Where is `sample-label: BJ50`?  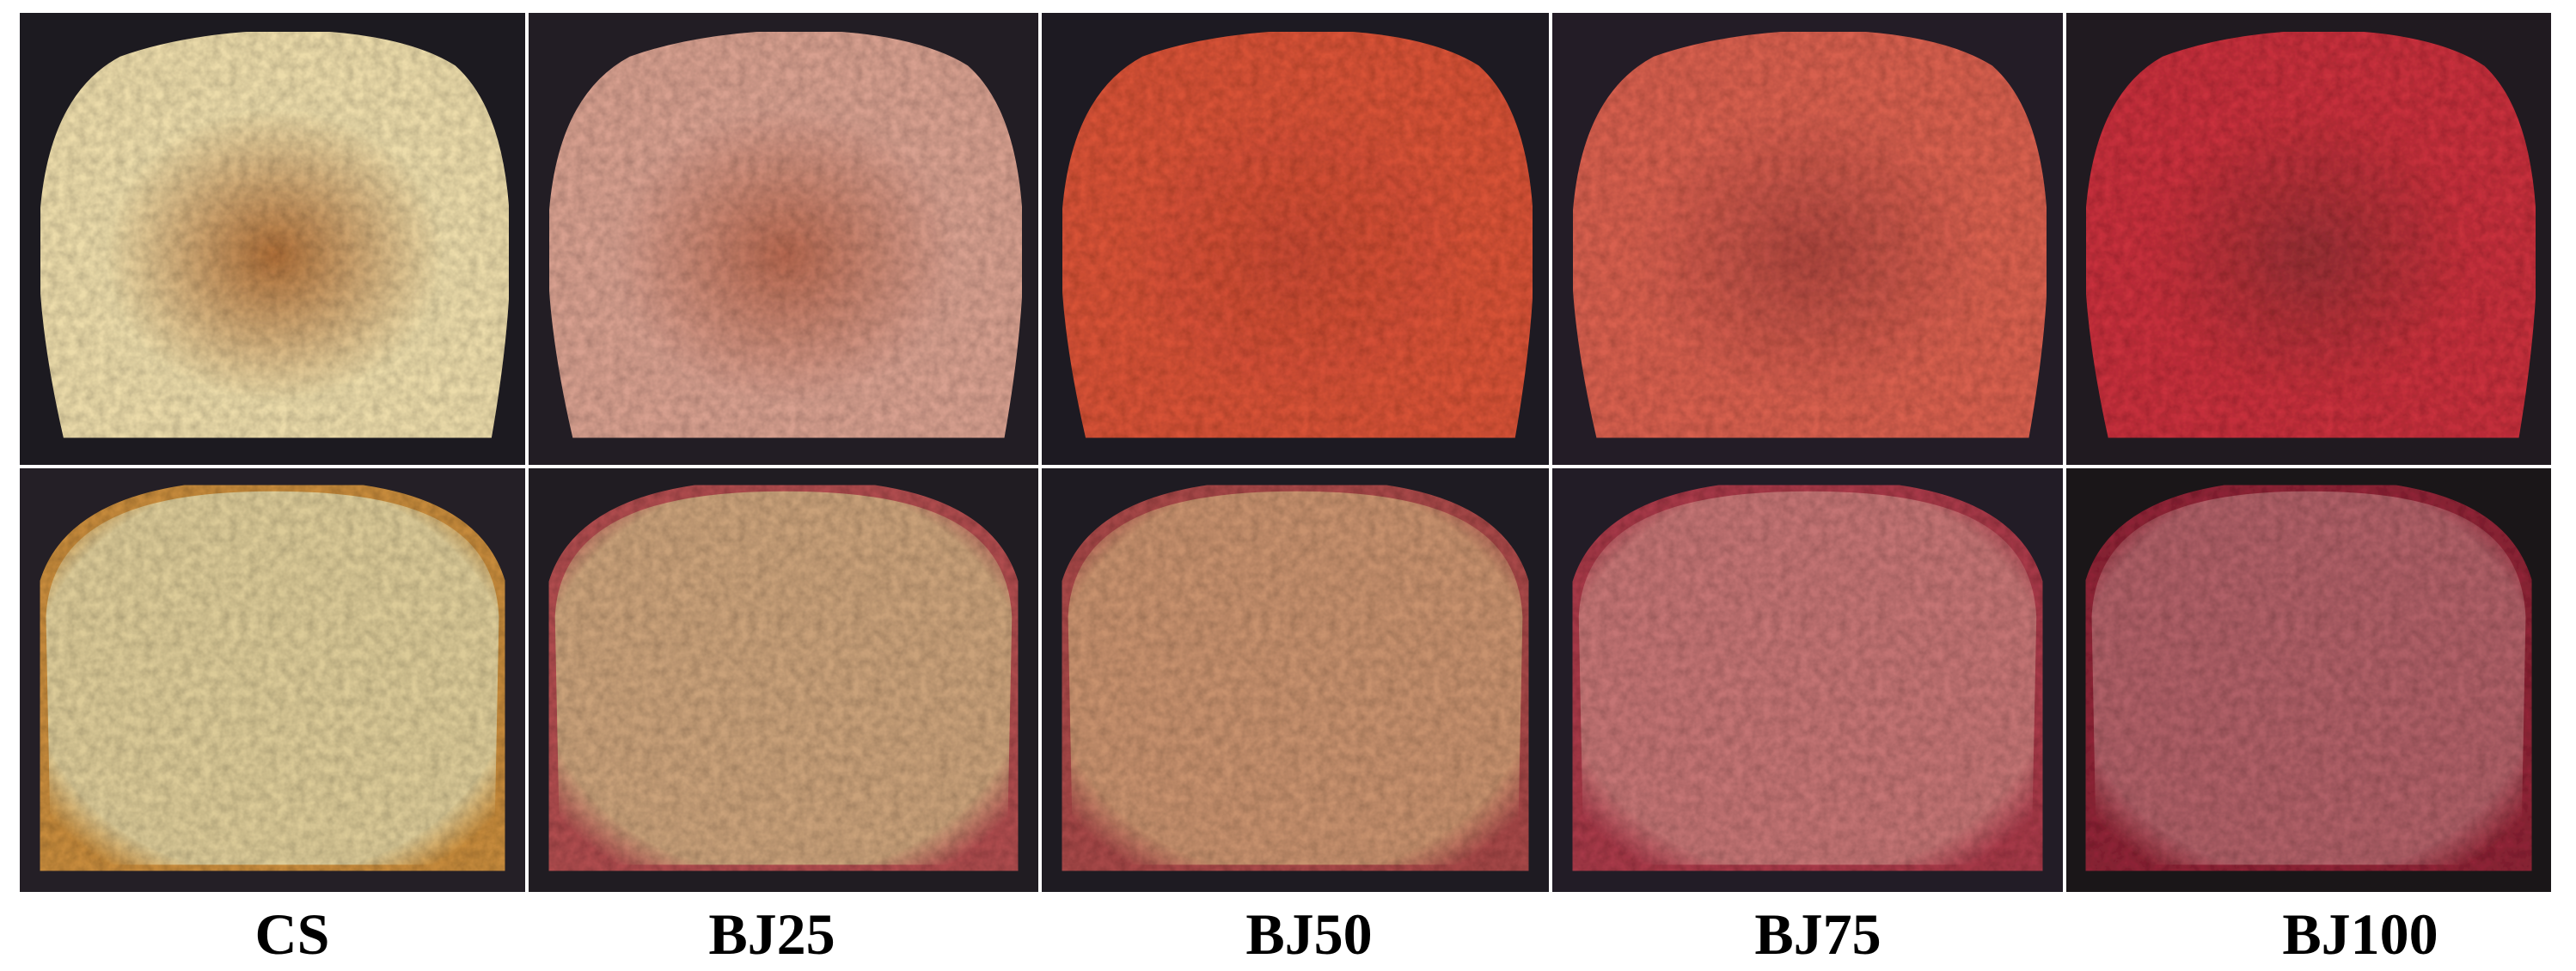
sample-label: BJ50 is located at coordinates (1308, 934).